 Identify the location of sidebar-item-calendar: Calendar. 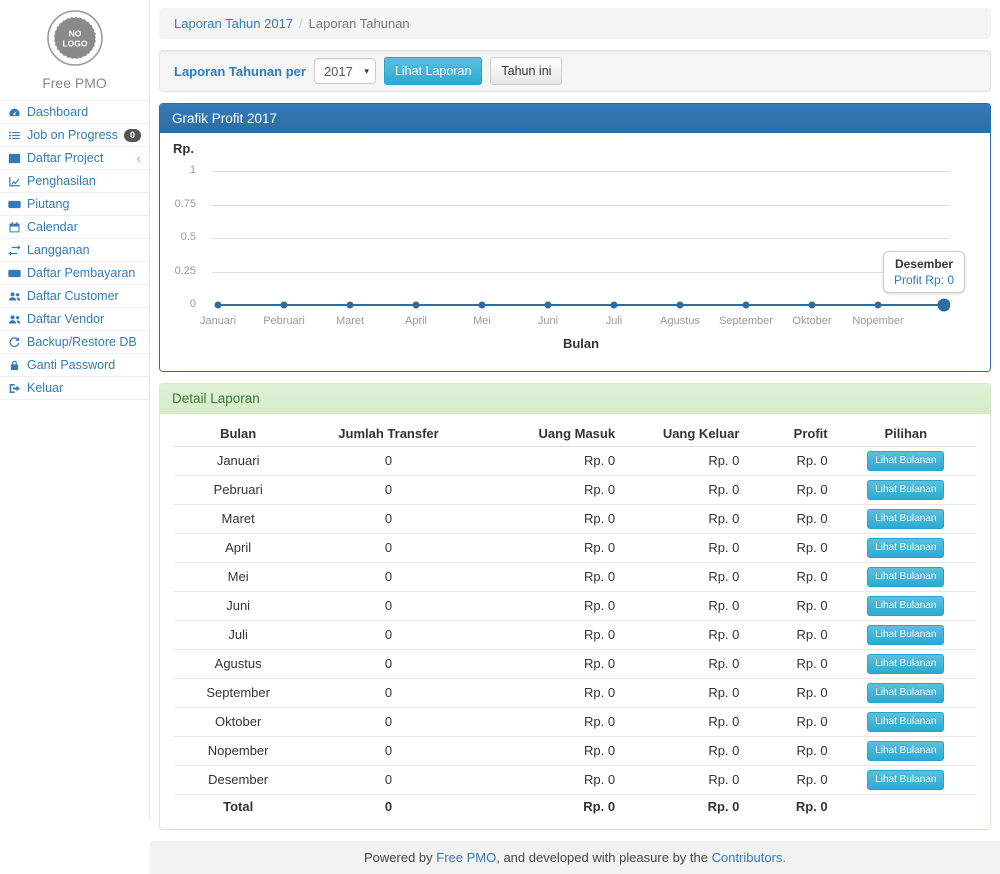
(74, 227).